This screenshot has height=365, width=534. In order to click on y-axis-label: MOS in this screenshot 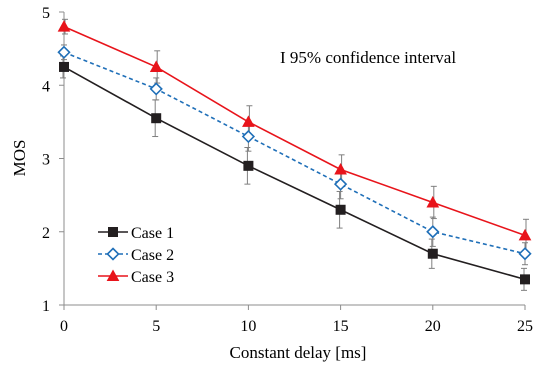, I will do `click(19, 158)`.